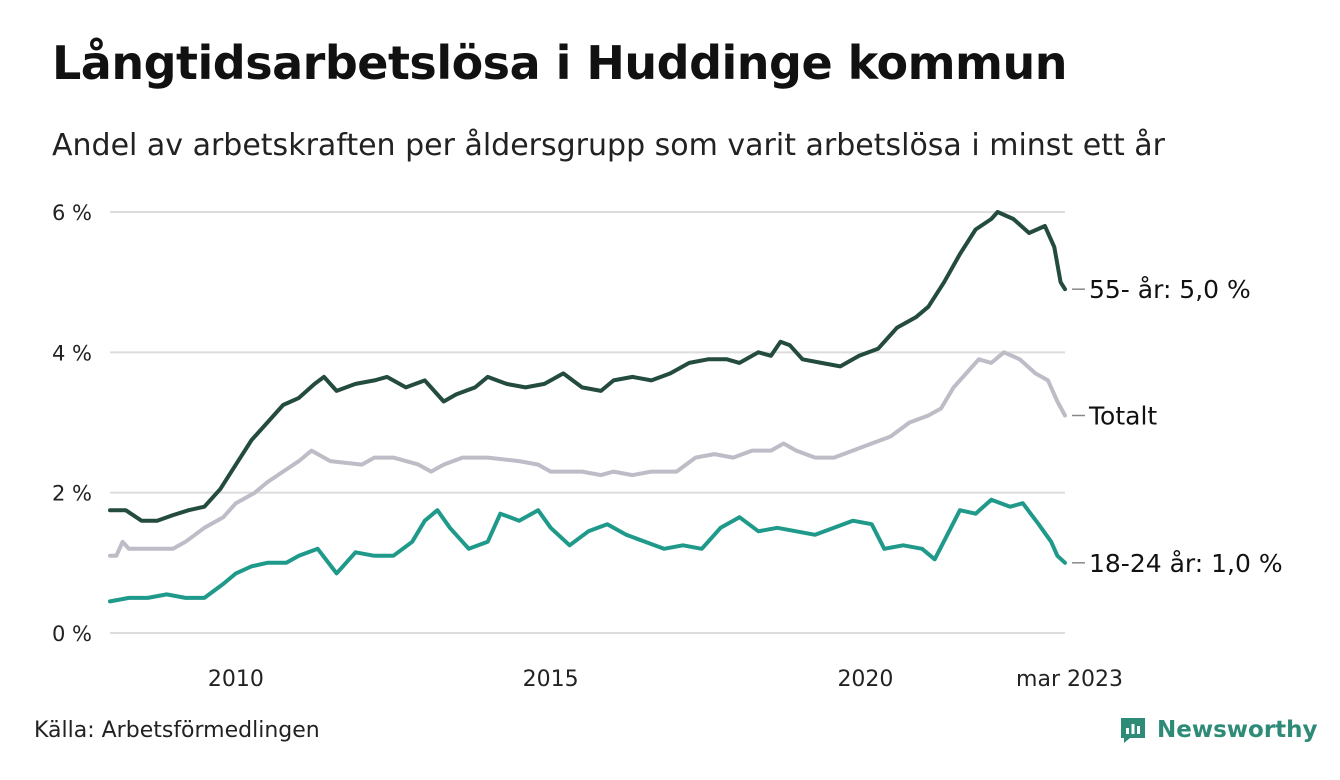  What do you see at coordinates (1177, 426) in the screenshot?
I see `series-labels: 55- år: 5,0 % Totalt 18-24 år: 1,0 %` at bounding box center [1177, 426].